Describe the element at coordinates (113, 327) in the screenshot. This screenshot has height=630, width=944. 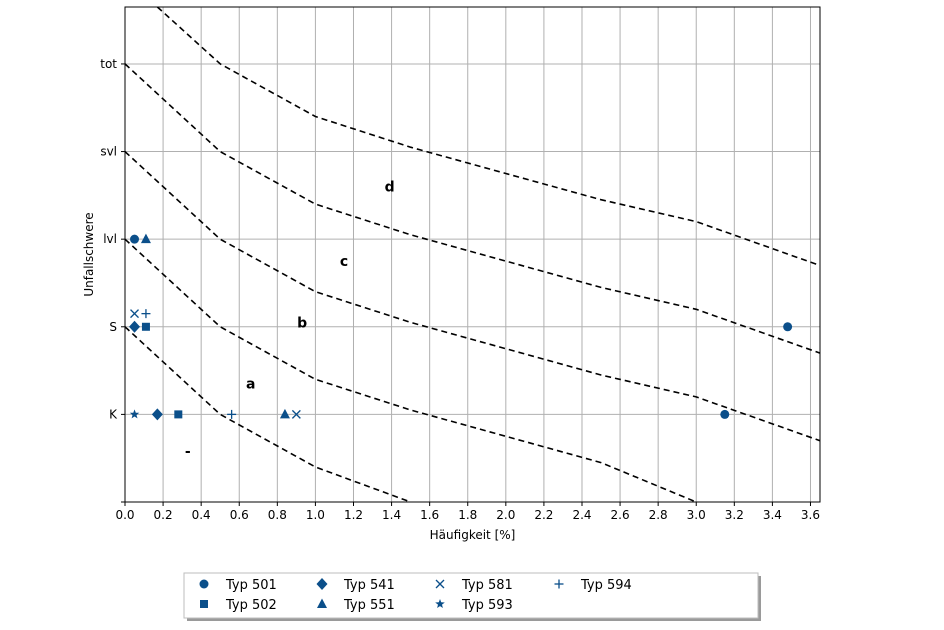
I see `y-tick-label: S` at that location.